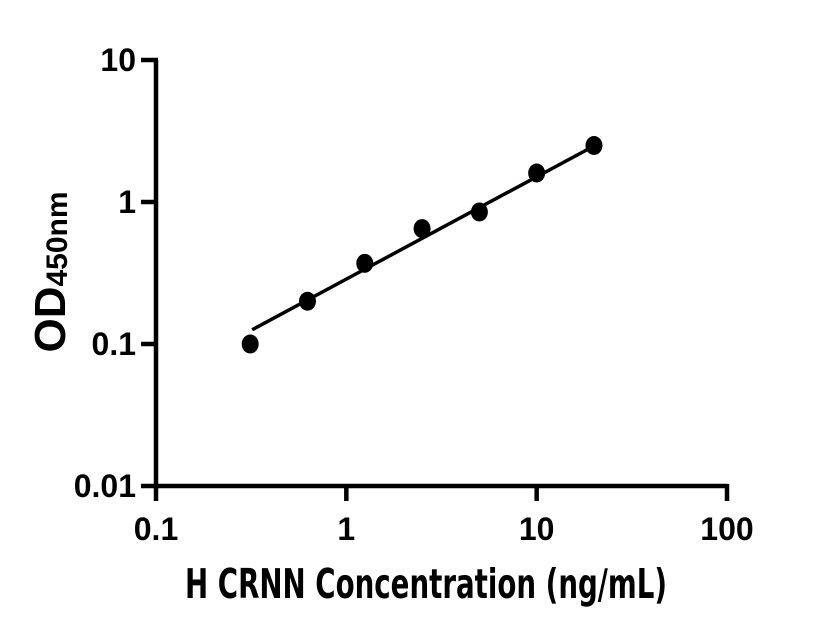 The image size is (816, 640). I want to click on y-tick-label-0.01: 0.01, so click(105, 486).